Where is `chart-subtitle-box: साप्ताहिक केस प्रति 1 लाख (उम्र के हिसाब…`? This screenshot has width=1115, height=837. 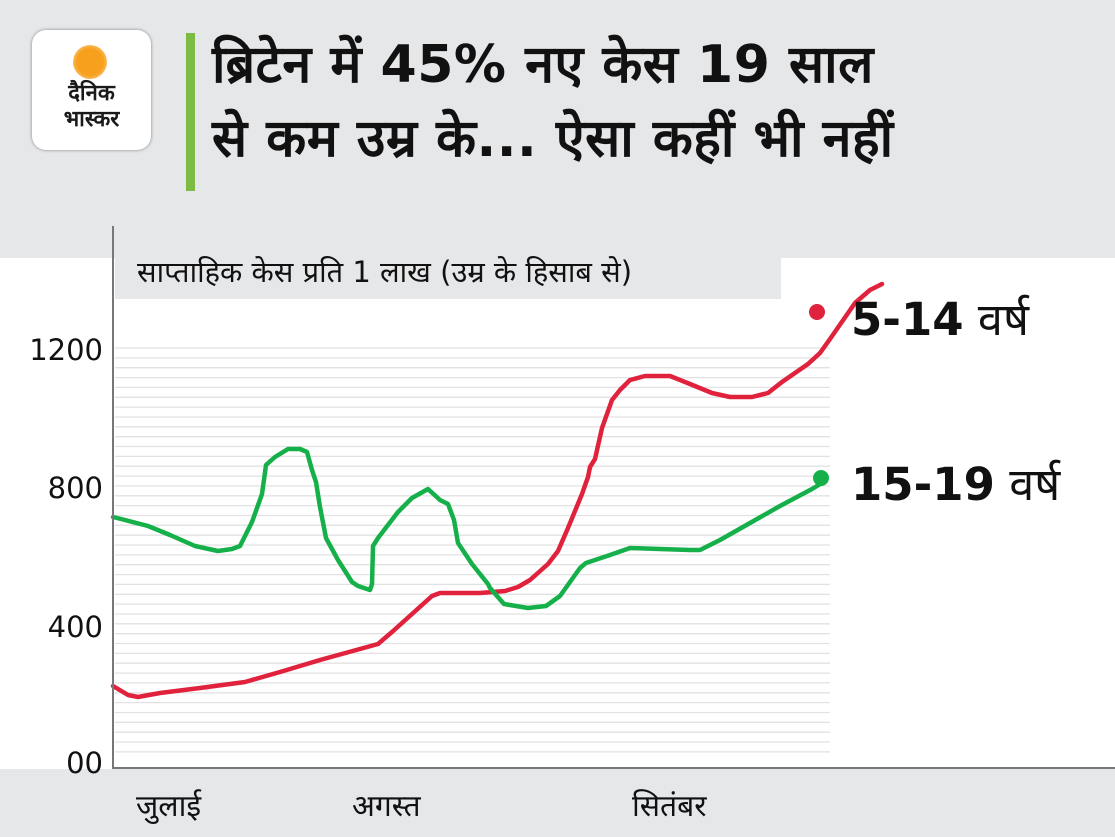 chart-subtitle-box: साप्ताहिक केस प्रति 1 लाख (उम्र के हिसाब… is located at coordinates (448, 271).